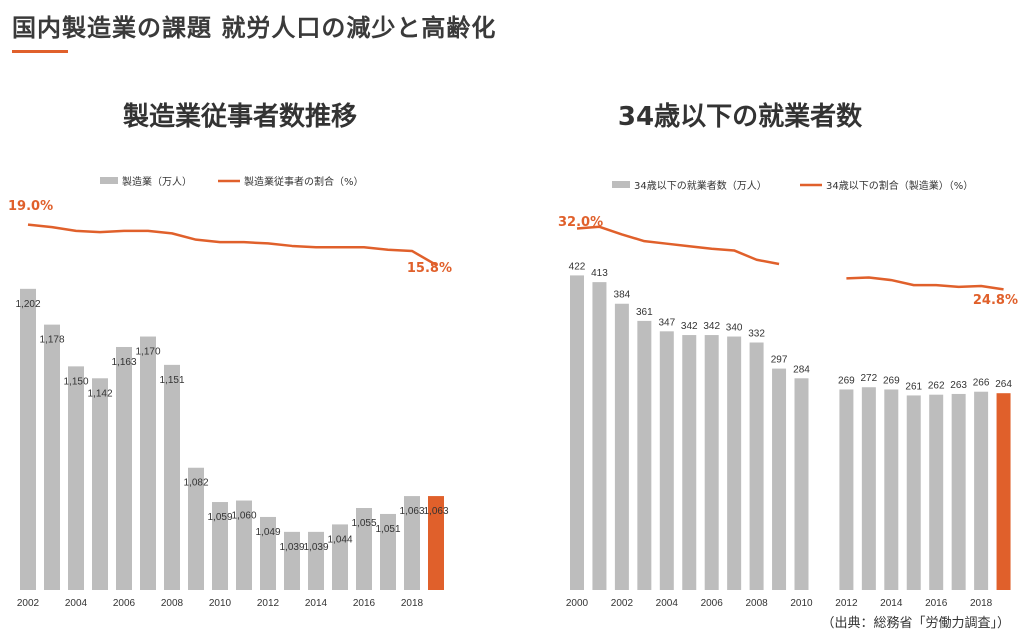 The image size is (1024, 637). What do you see at coordinates (936, 386) in the screenshot?
I see `bar-value-label: 262` at bounding box center [936, 386].